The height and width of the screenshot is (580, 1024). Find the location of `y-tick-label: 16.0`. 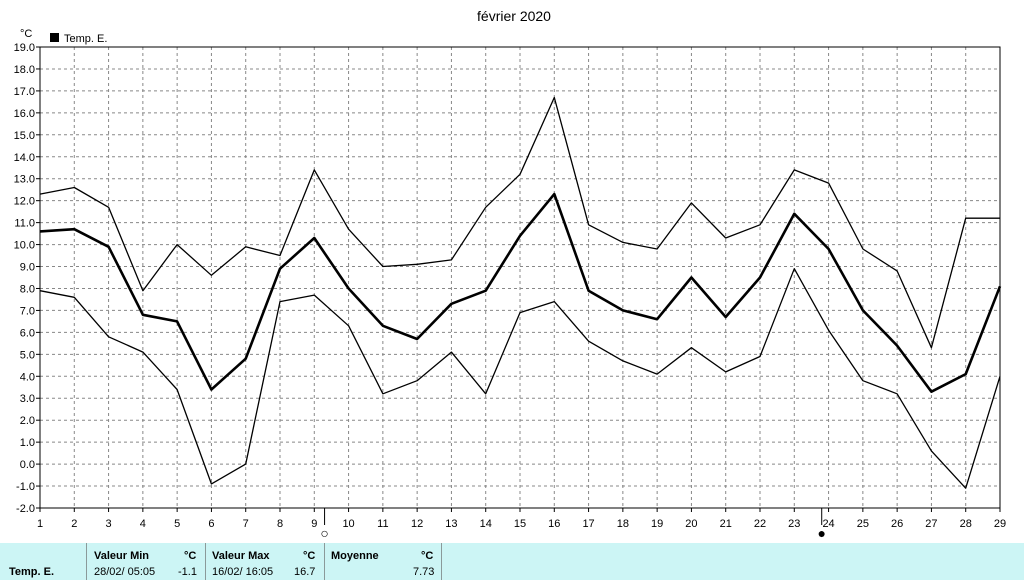

y-tick-label: 16.0 is located at coordinates (24, 114).